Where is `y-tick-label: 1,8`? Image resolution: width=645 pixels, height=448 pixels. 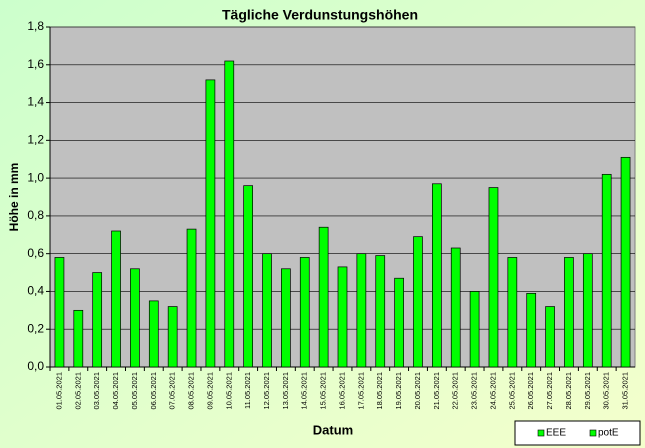 y-tick-label: 1,8 is located at coordinates (35, 26).